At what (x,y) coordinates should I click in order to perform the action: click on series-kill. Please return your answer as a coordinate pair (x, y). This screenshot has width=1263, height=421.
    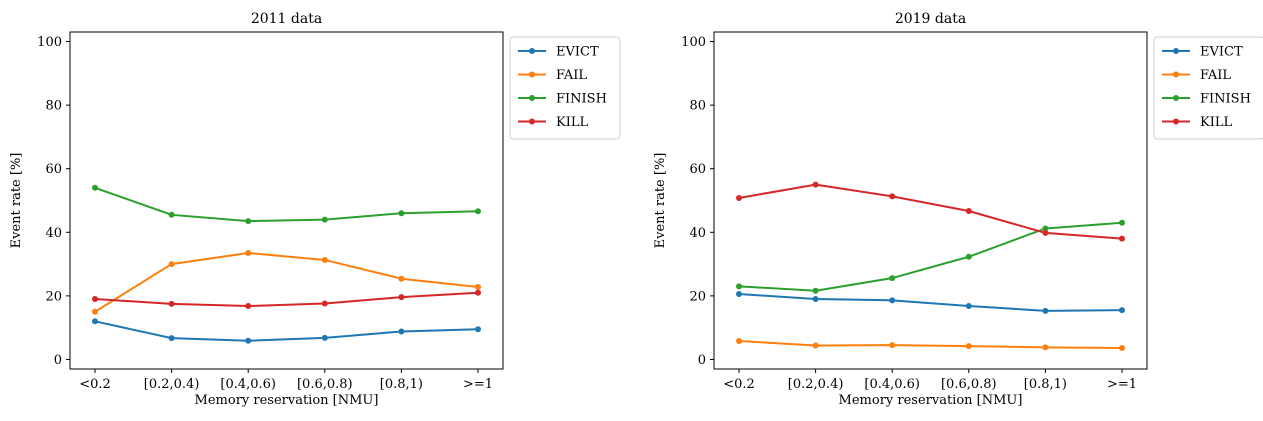
    Looking at the image, I should click on (286, 299).